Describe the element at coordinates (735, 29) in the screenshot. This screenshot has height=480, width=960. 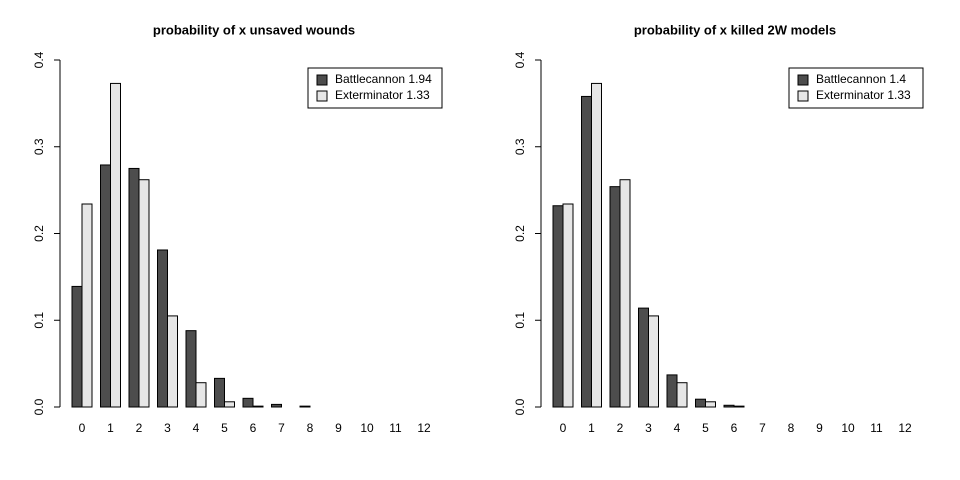
I see `chart-title: probability of x killed 2W models` at that location.